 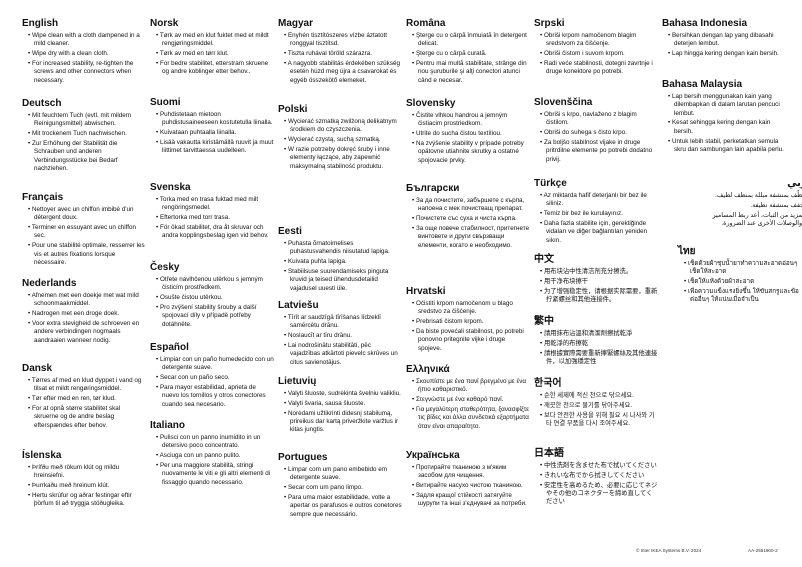 What do you see at coordinates (214, 378) in the screenshot?
I see `instruction-item: Secar con un paño seco.` at bounding box center [214, 378].